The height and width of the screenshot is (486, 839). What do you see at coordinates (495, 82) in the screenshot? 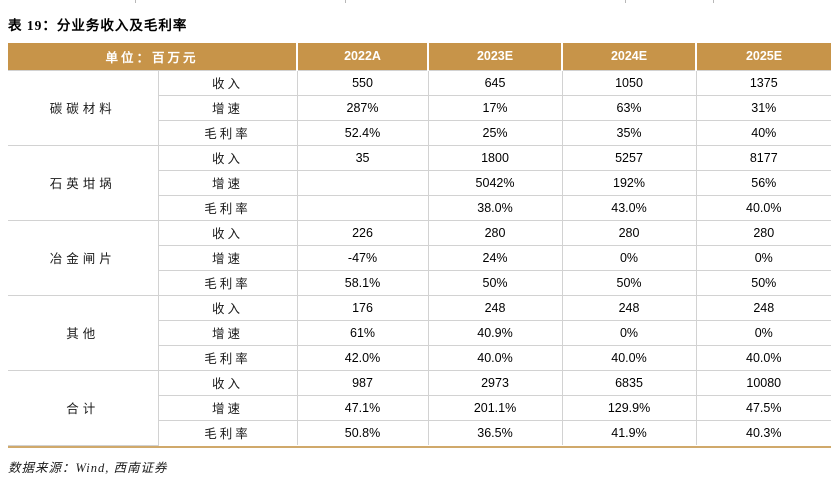
I see `value-cell: 645` at bounding box center [495, 82].